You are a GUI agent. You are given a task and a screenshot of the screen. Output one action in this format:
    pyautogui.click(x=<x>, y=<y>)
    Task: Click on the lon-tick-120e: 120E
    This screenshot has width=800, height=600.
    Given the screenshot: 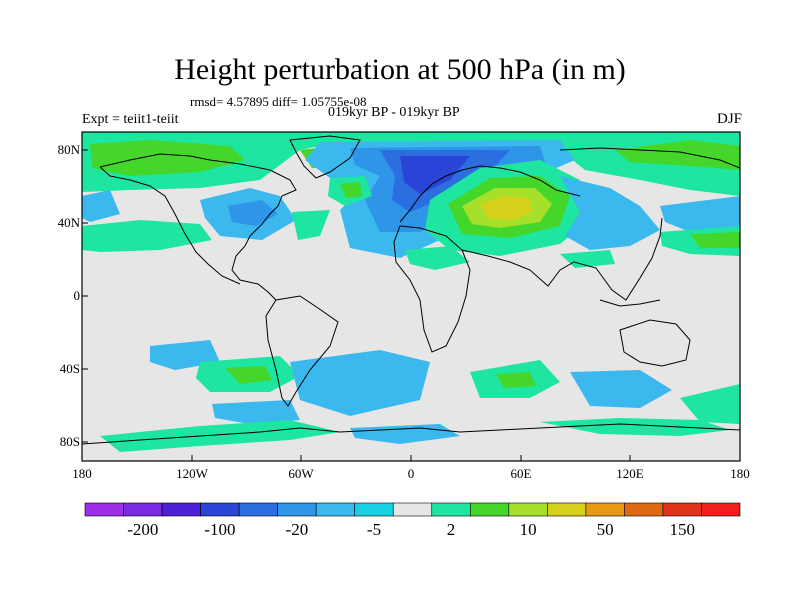 What is the action you would take?
    pyautogui.click(x=630, y=473)
    